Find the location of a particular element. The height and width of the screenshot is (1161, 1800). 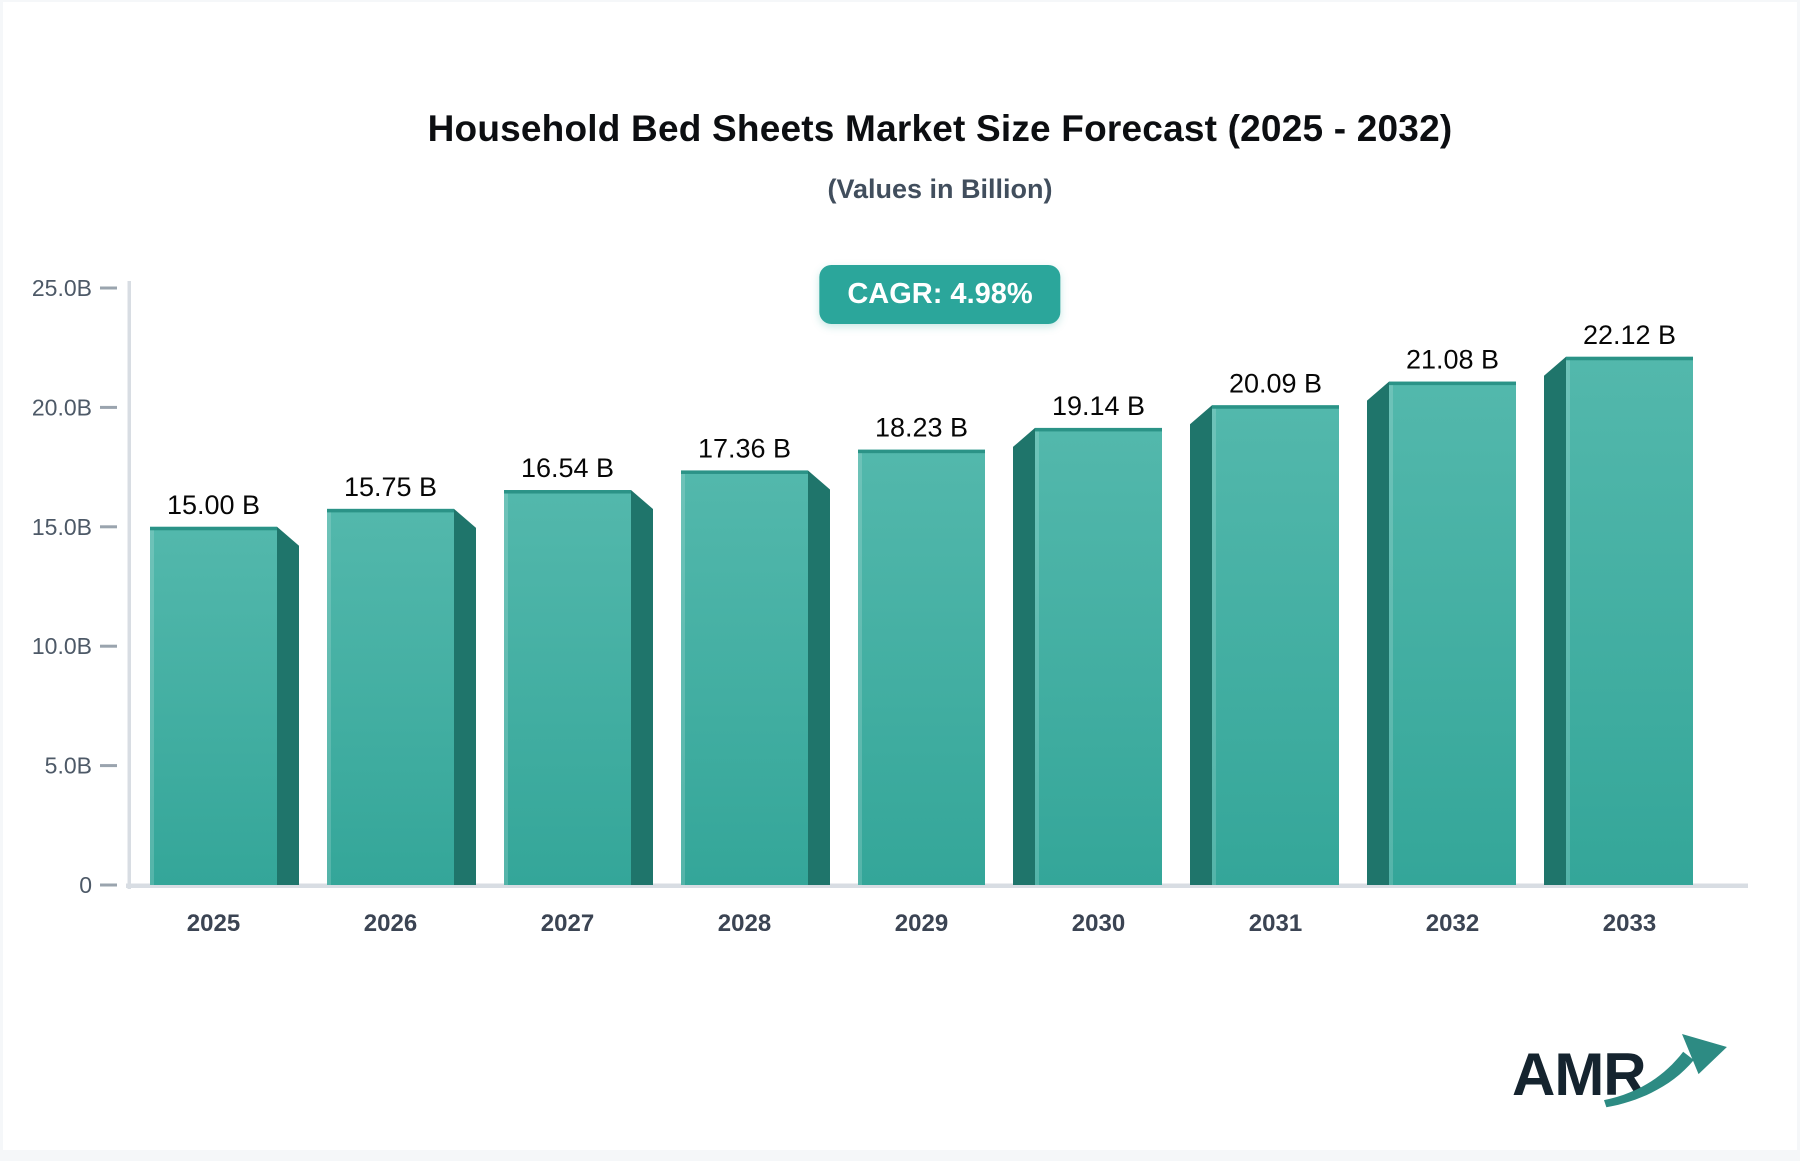

bar-value-label: 16.54 B is located at coordinates (567, 468).